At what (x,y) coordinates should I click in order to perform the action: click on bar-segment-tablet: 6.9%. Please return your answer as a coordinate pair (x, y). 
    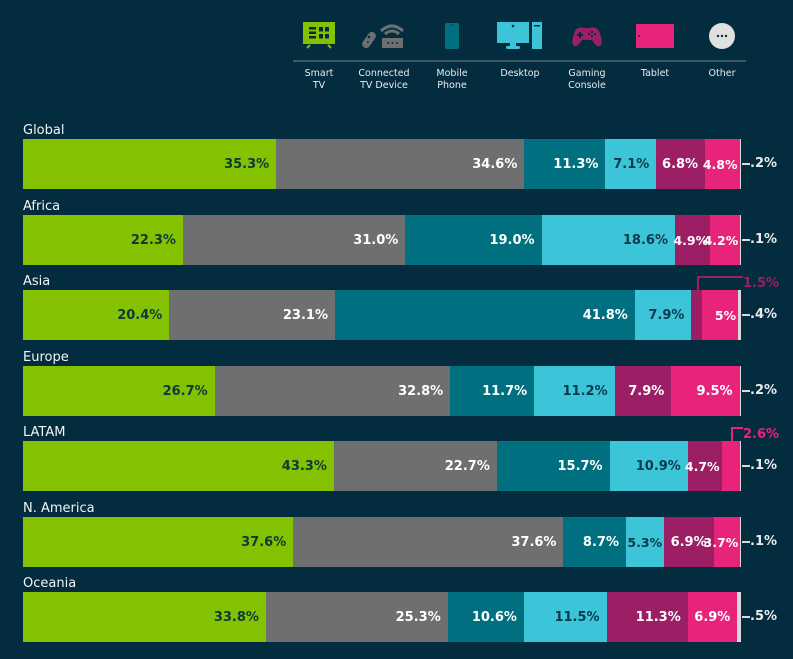
    Looking at the image, I should click on (712, 617).